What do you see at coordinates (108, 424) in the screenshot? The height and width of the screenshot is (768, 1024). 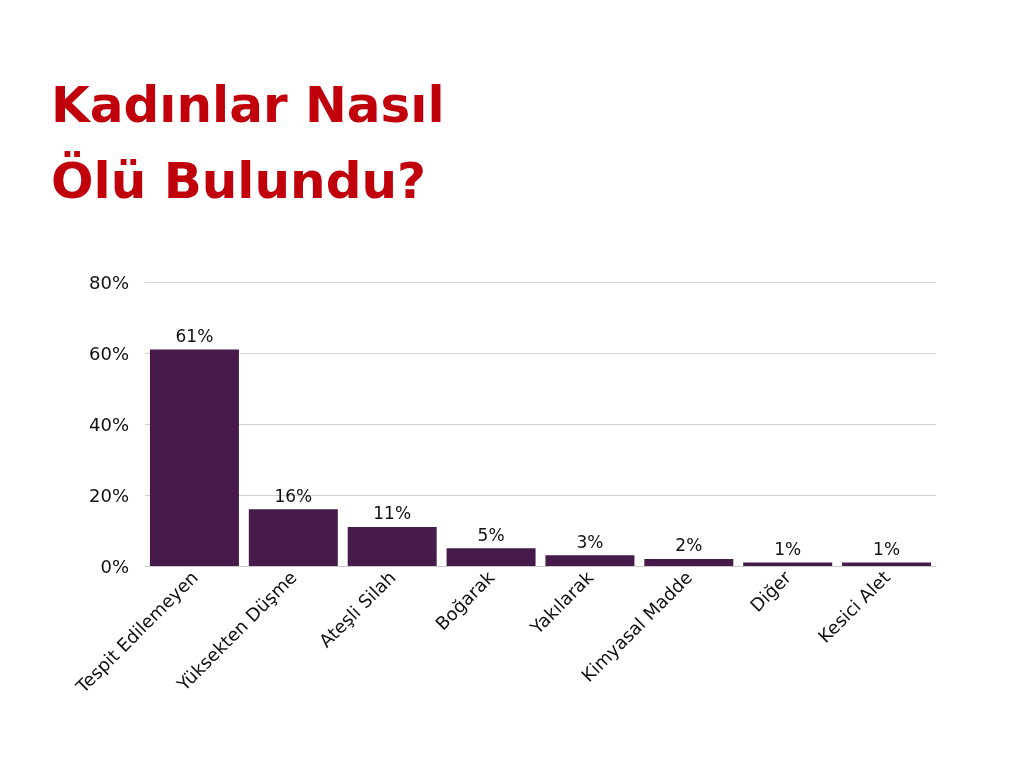 I see `y-tick-label: 40%` at bounding box center [108, 424].